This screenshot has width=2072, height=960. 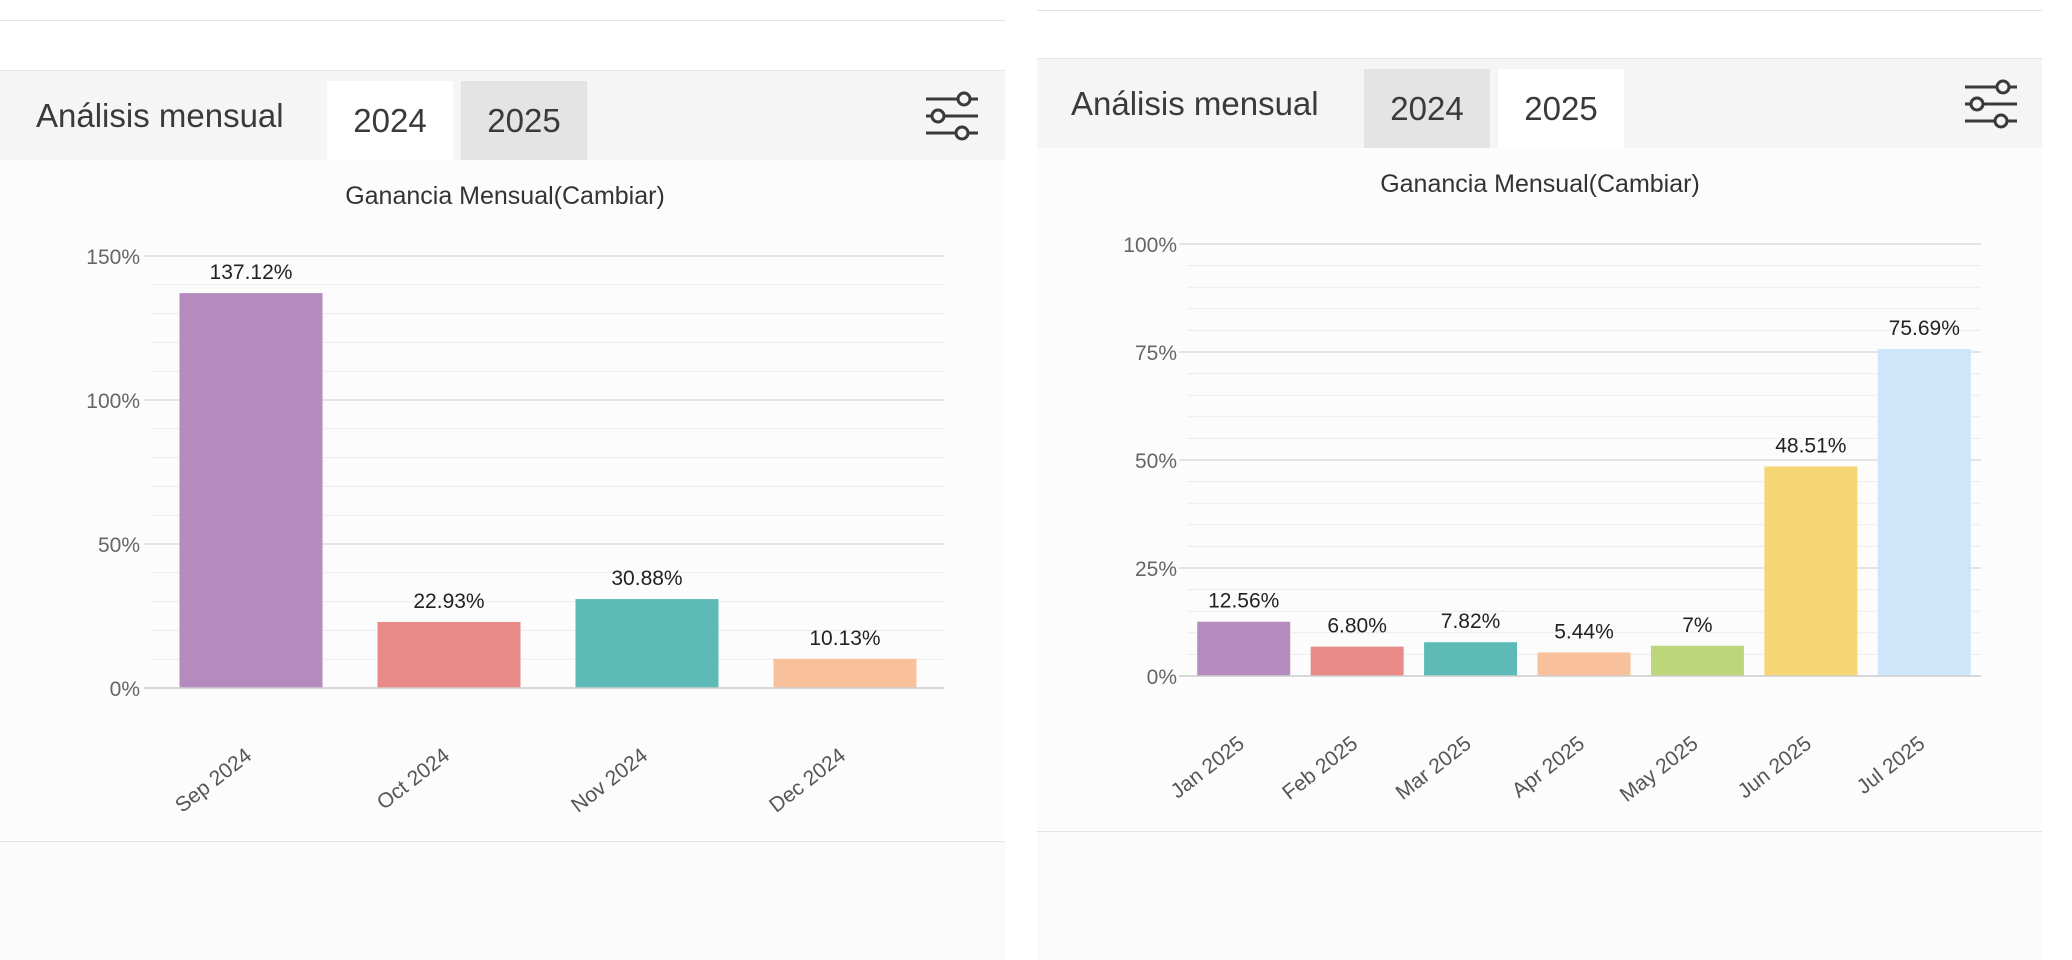 I want to click on x-tick-label: Apr 2025, so click(x=1548, y=767).